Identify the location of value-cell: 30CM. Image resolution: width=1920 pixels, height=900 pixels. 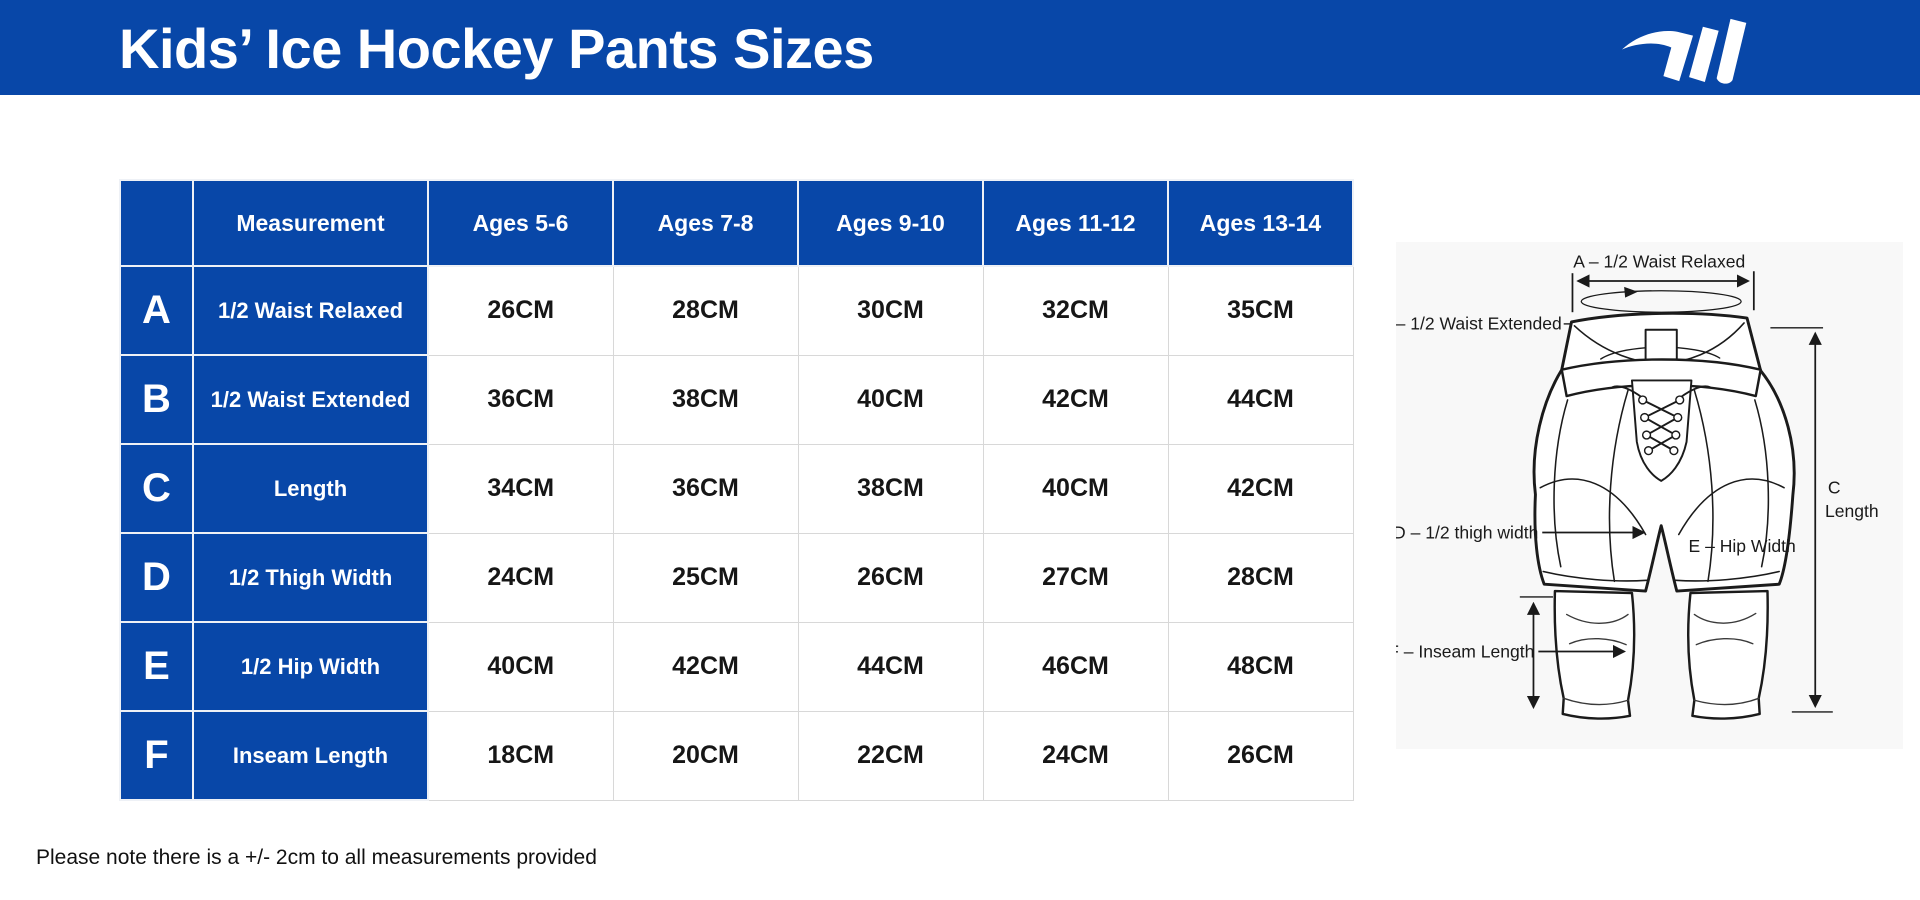
(890, 310).